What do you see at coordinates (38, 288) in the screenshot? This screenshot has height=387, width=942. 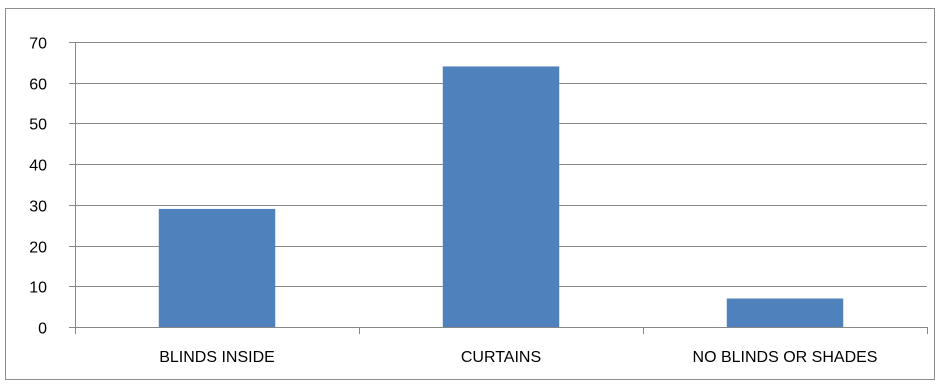 I see `y-tick-label: 10` at bounding box center [38, 288].